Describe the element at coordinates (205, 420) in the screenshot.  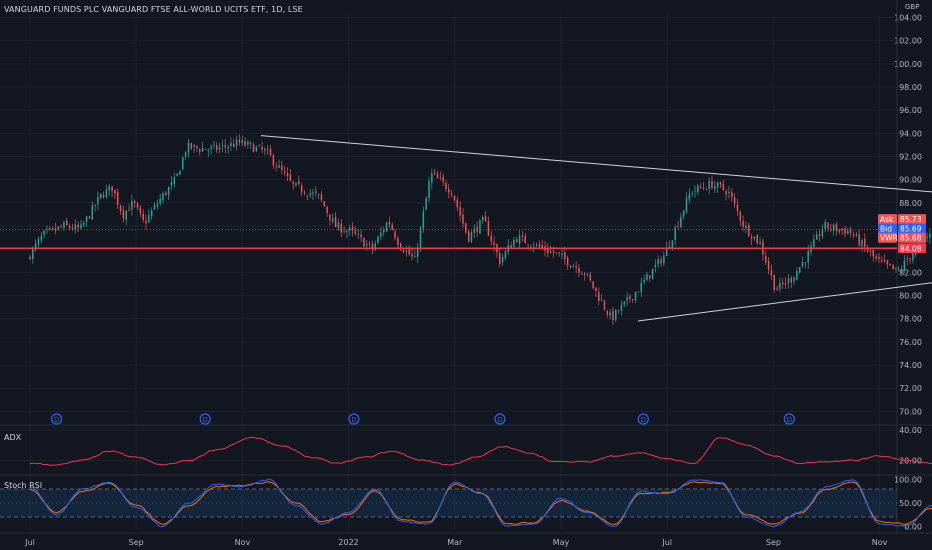
I see `dividend-marker-label: D` at that location.